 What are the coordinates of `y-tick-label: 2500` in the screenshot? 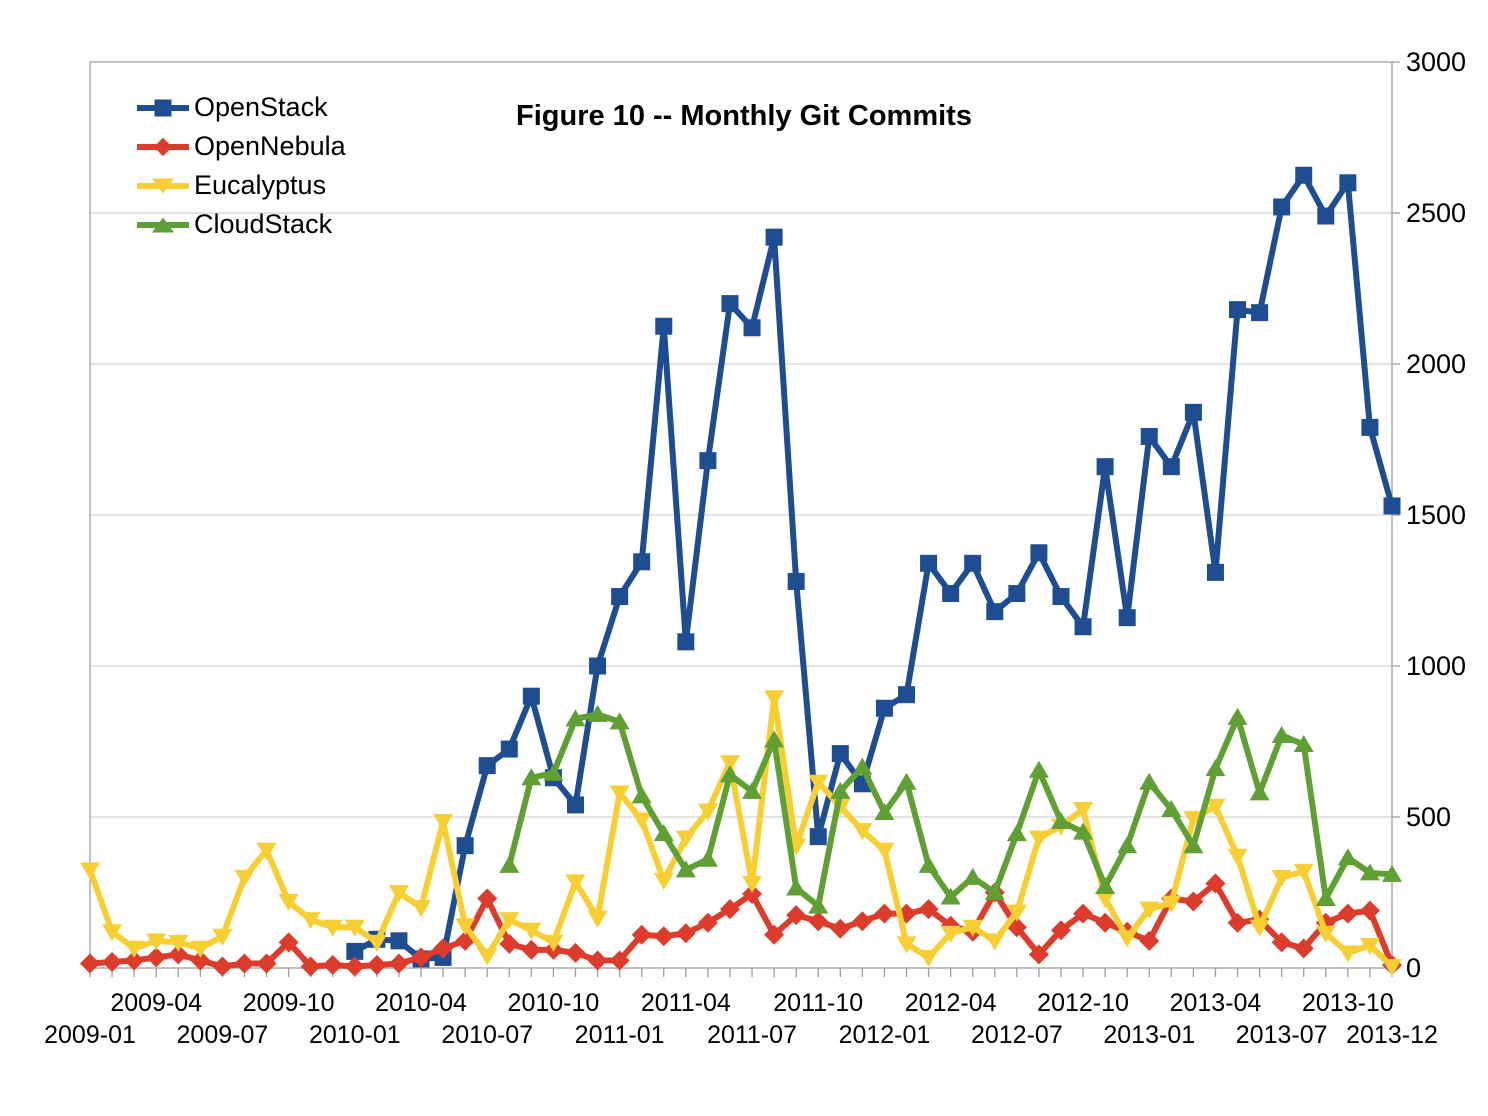 It's located at (1436, 213).